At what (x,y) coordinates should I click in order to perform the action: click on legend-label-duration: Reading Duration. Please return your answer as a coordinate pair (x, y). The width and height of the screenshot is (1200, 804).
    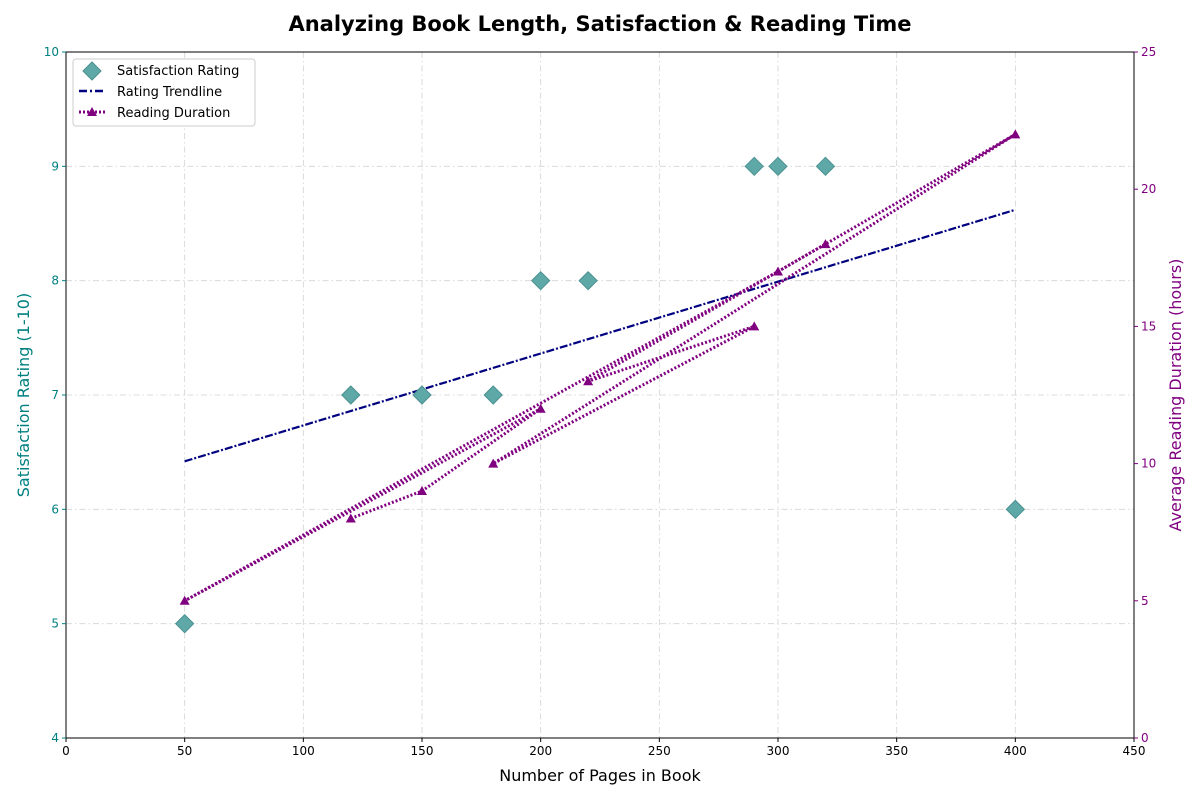
    Looking at the image, I should click on (173, 113).